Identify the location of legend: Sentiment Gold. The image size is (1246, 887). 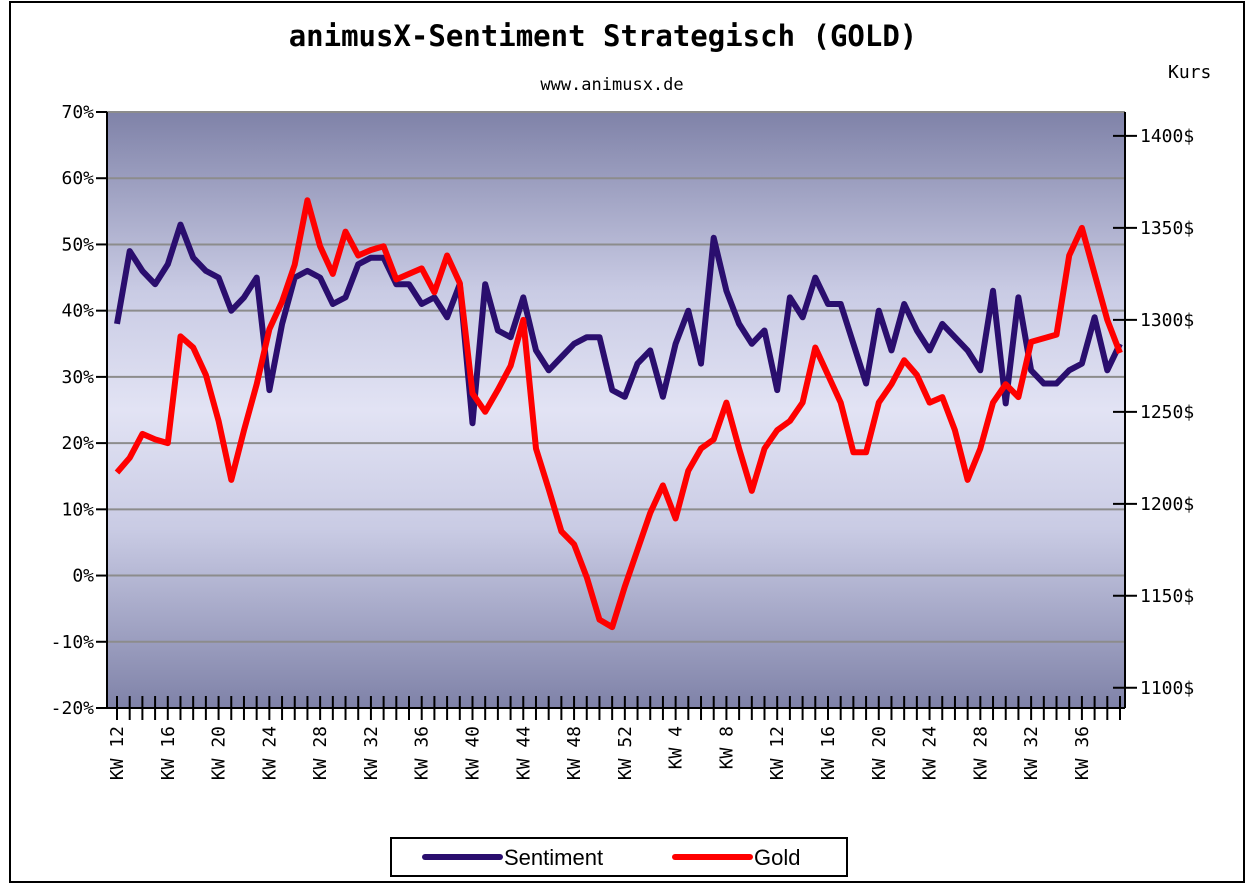
(619, 857).